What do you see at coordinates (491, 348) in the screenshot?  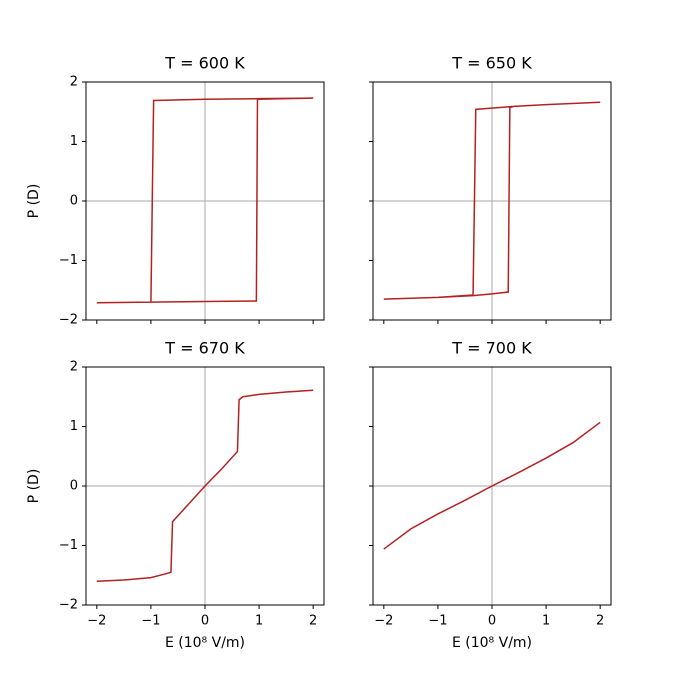 I see `subplot-title: T = 700 K` at bounding box center [491, 348].